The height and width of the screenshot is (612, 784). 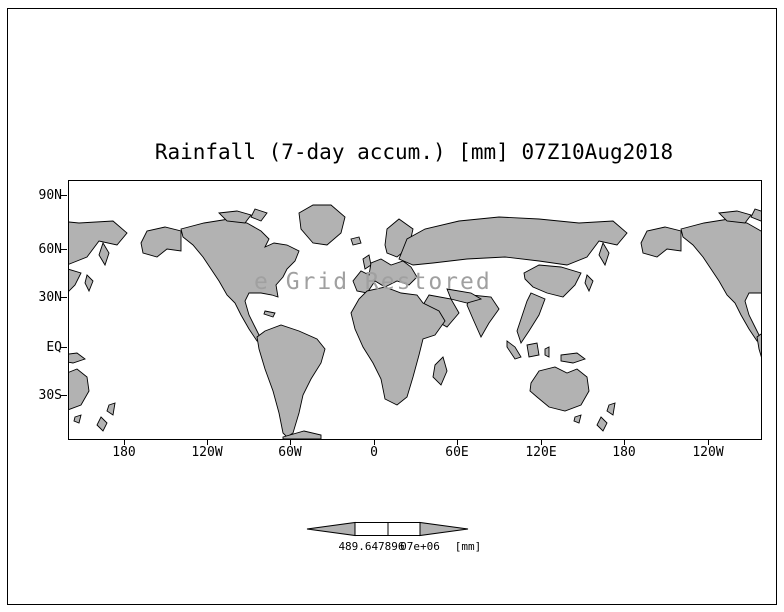 I want to click on world-wrap-left, so click(x=98, y=321).